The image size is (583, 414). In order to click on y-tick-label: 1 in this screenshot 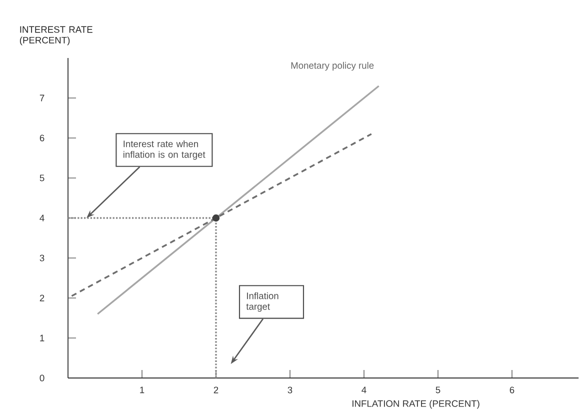, I will do `click(42, 338)`.